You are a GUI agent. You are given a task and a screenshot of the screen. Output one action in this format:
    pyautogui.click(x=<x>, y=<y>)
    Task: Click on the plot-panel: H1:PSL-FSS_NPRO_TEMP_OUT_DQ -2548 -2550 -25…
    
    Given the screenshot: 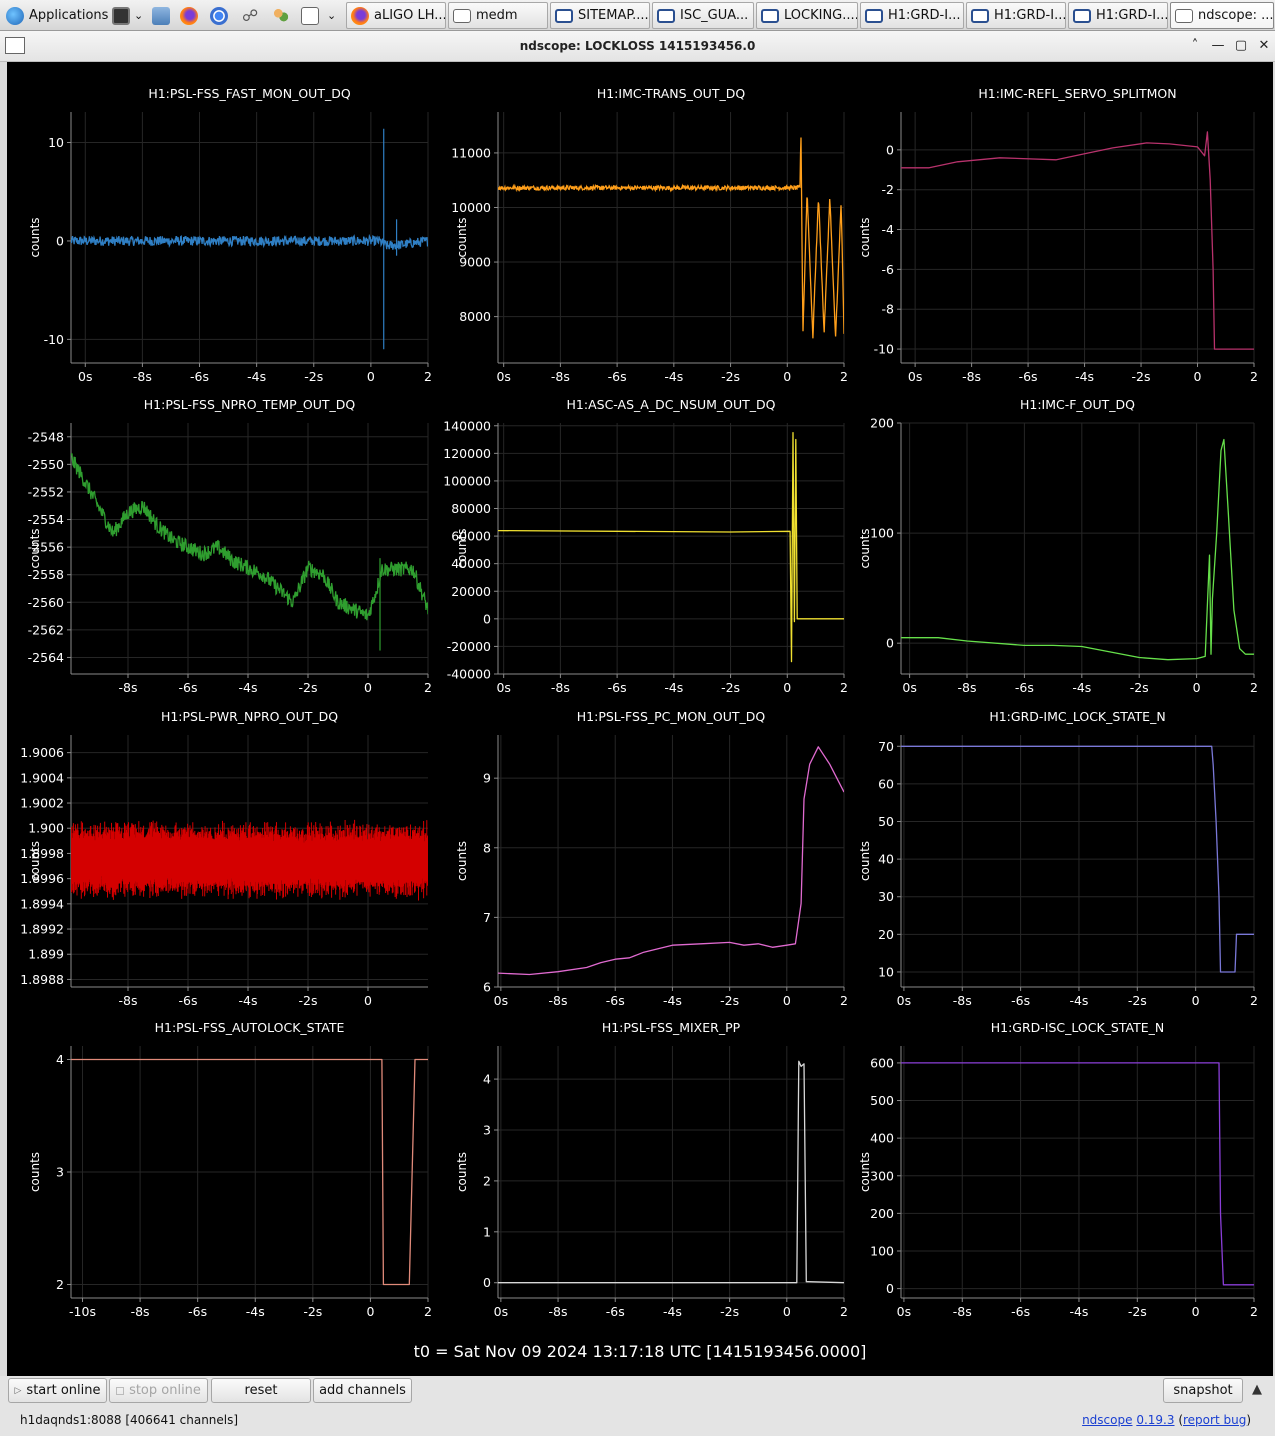 What is the action you would take?
    pyautogui.click(x=230, y=546)
    